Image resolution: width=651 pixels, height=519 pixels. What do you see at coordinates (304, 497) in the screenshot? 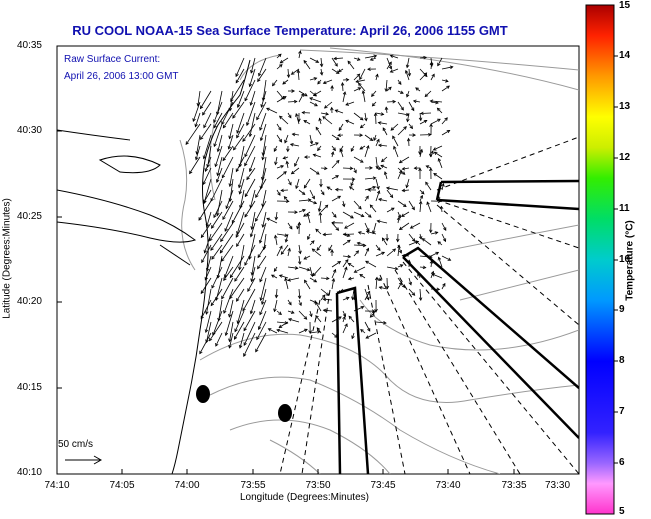
I see `x-axis-title: Longitude (Degrees:Minutes)` at bounding box center [304, 497].